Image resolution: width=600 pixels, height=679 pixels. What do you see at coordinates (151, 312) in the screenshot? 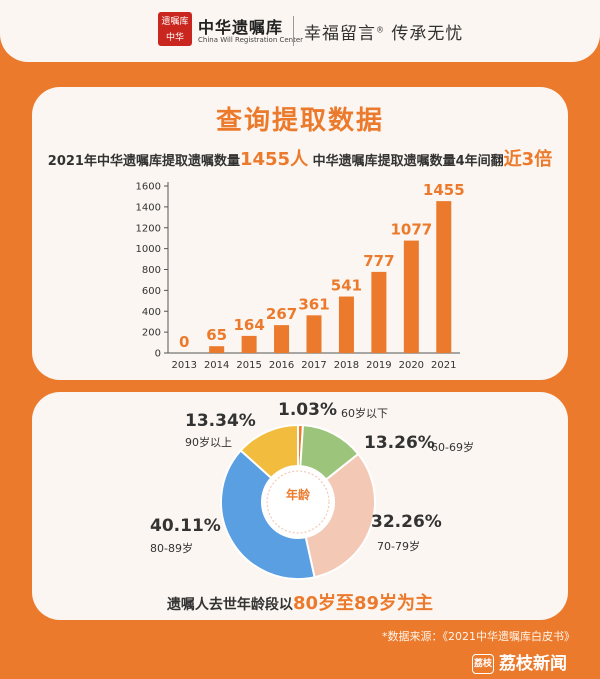
I see `y-tick-label: 400` at bounding box center [151, 312].